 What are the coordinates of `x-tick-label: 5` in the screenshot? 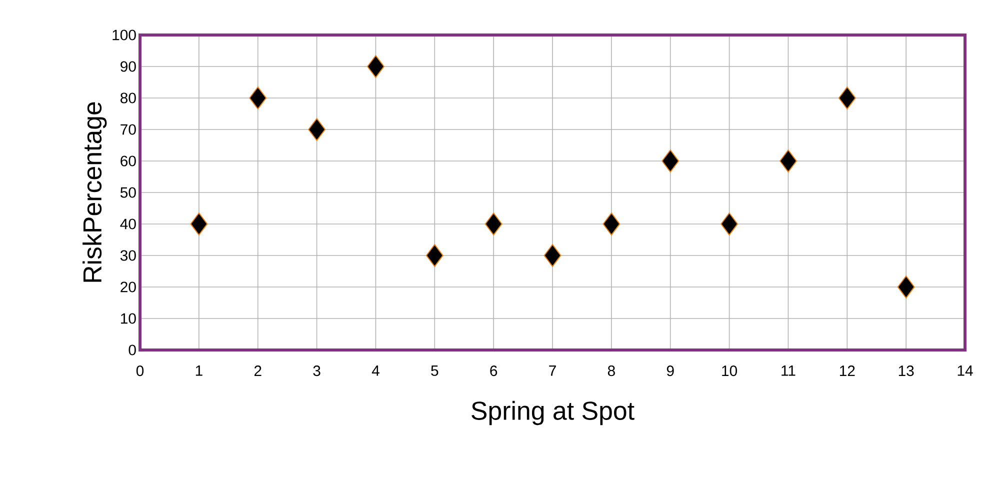 It's located at (434, 371).